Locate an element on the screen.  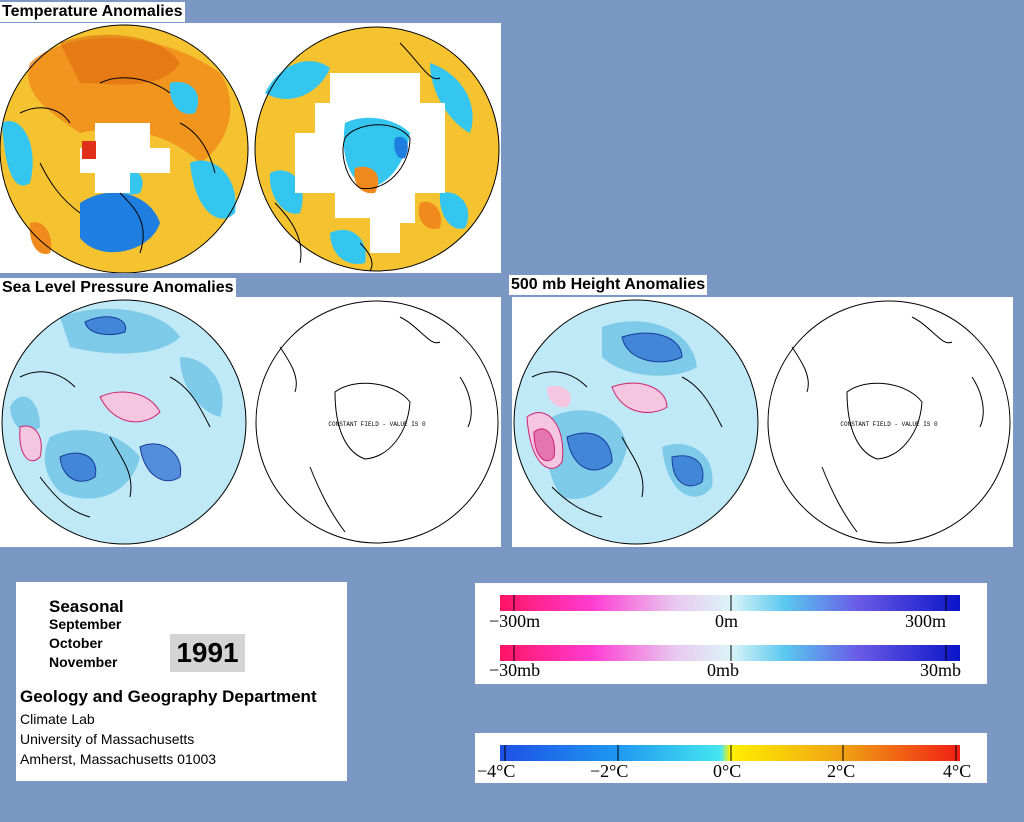
temperature-tick-4: 4°C is located at coordinates (957, 771).